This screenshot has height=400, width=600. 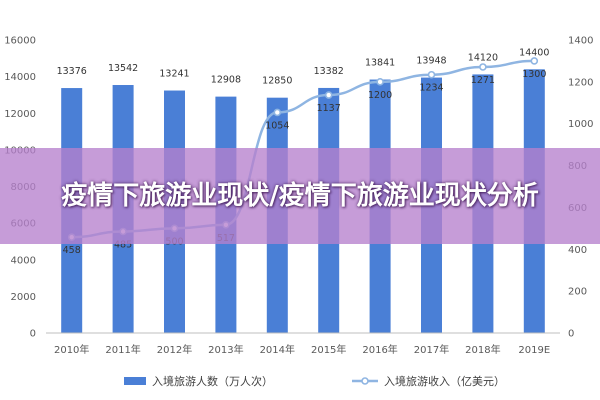 I want to click on line-value-label: 458, so click(x=72, y=250).